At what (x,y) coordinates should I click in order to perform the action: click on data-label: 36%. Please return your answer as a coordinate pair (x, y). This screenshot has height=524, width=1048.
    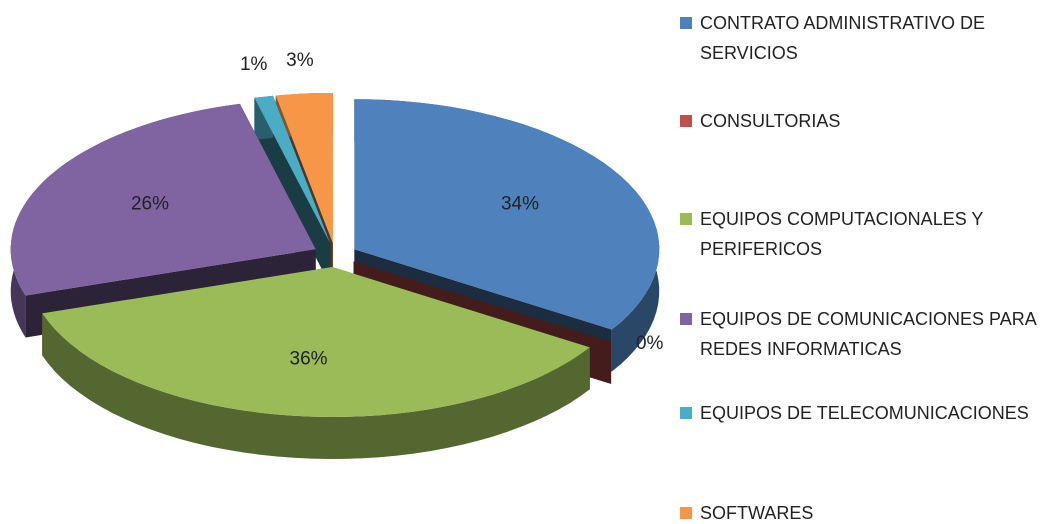
    Looking at the image, I should click on (309, 358).